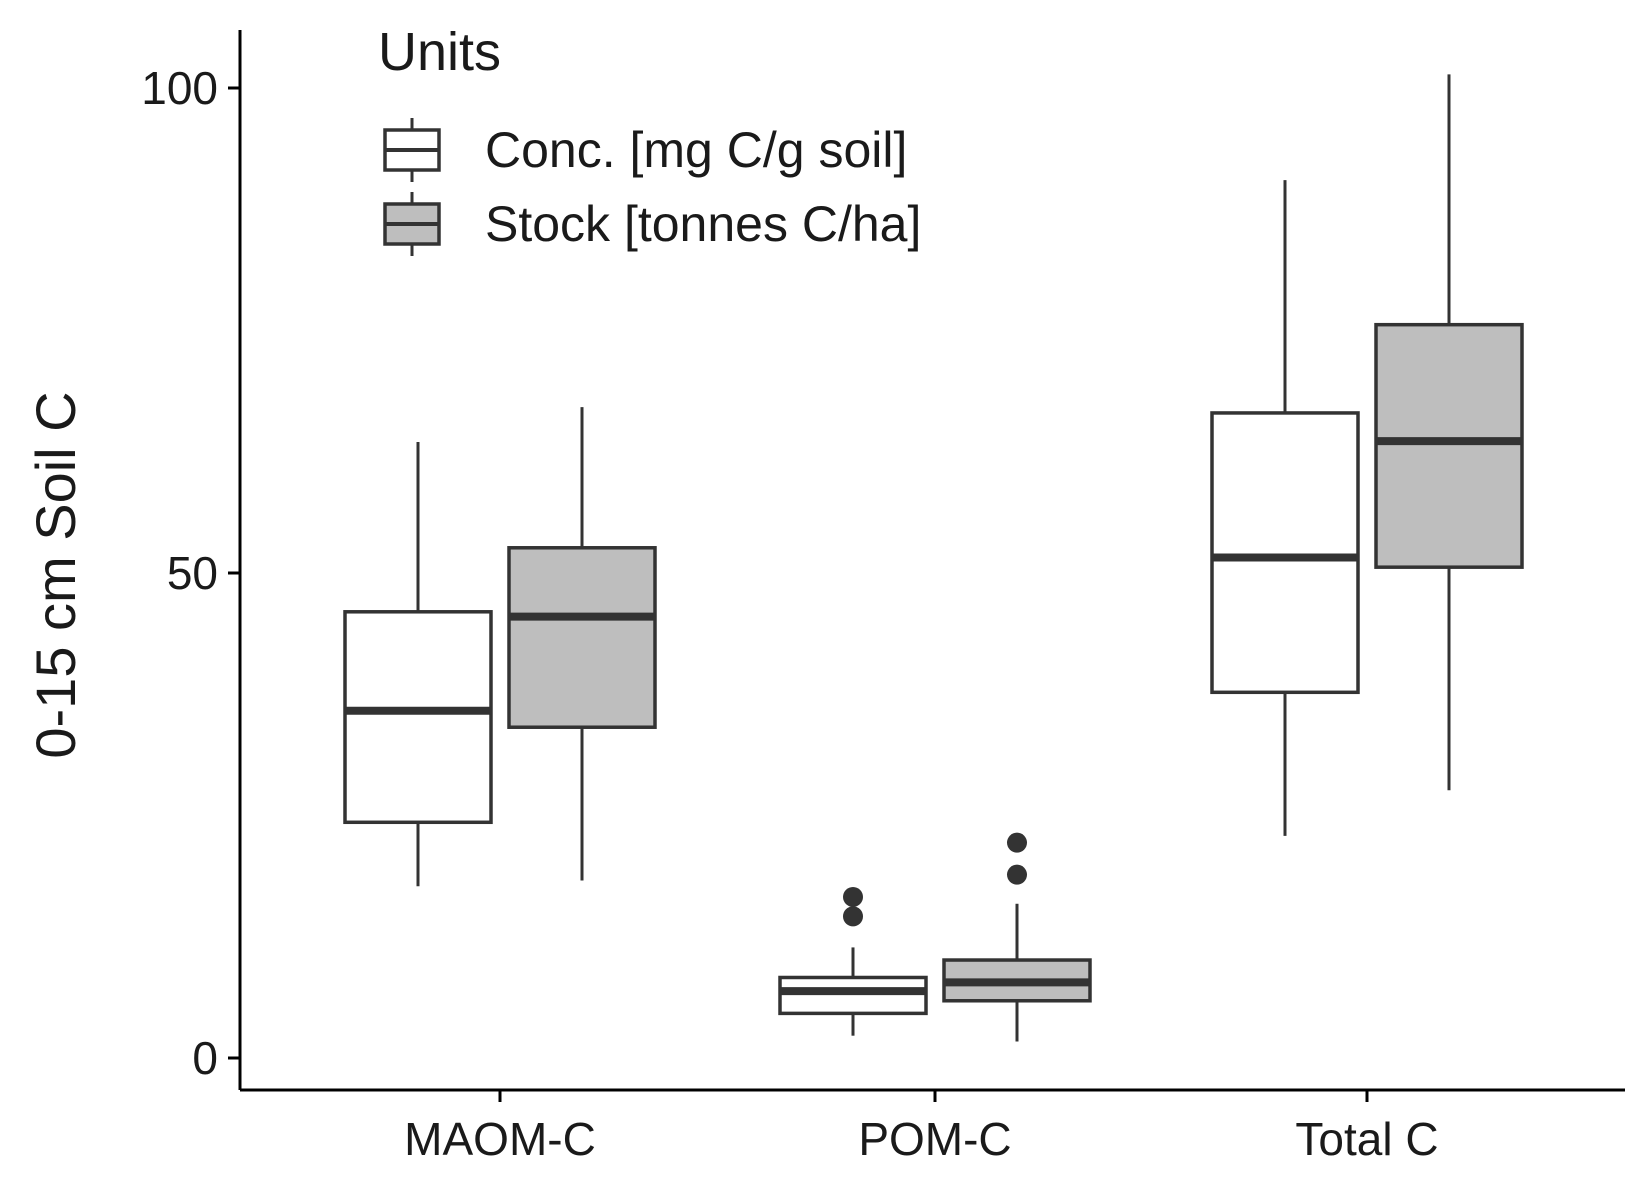 This screenshot has height=1200, width=1650. Describe the element at coordinates (439, 52) in the screenshot. I see `legend-title: Units` at that location.